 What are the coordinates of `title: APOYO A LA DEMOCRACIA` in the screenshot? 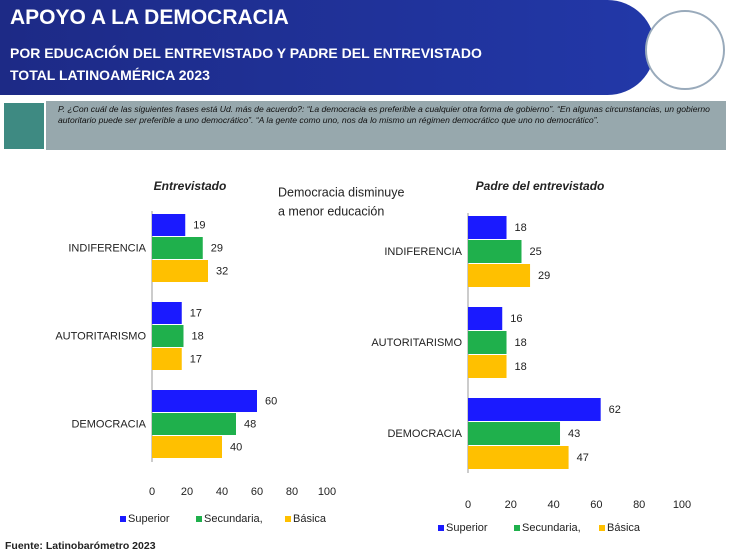 It's located at (149, 17).